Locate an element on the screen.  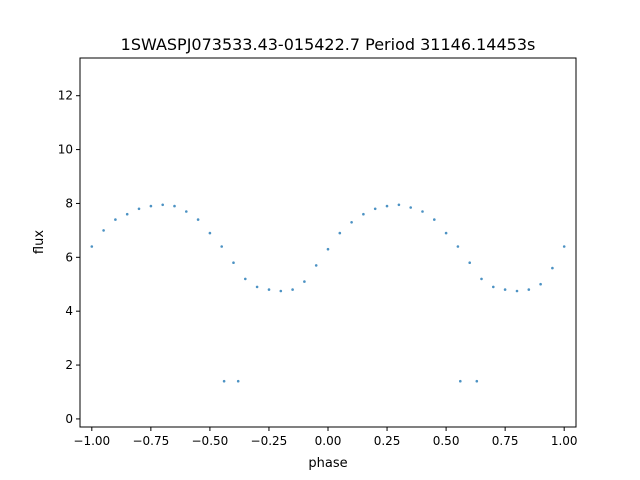
y-axis: 0 2 4 6 8 10 12 is located at coordinates (69, 257).